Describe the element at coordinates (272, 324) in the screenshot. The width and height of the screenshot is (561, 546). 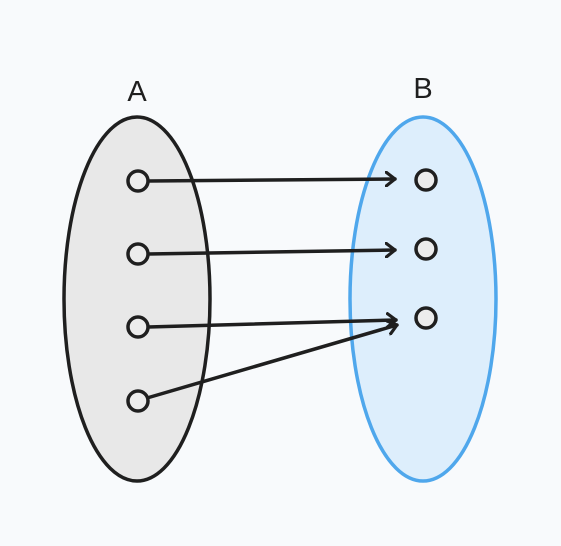
I see `arrow-a3-b3` at that location.